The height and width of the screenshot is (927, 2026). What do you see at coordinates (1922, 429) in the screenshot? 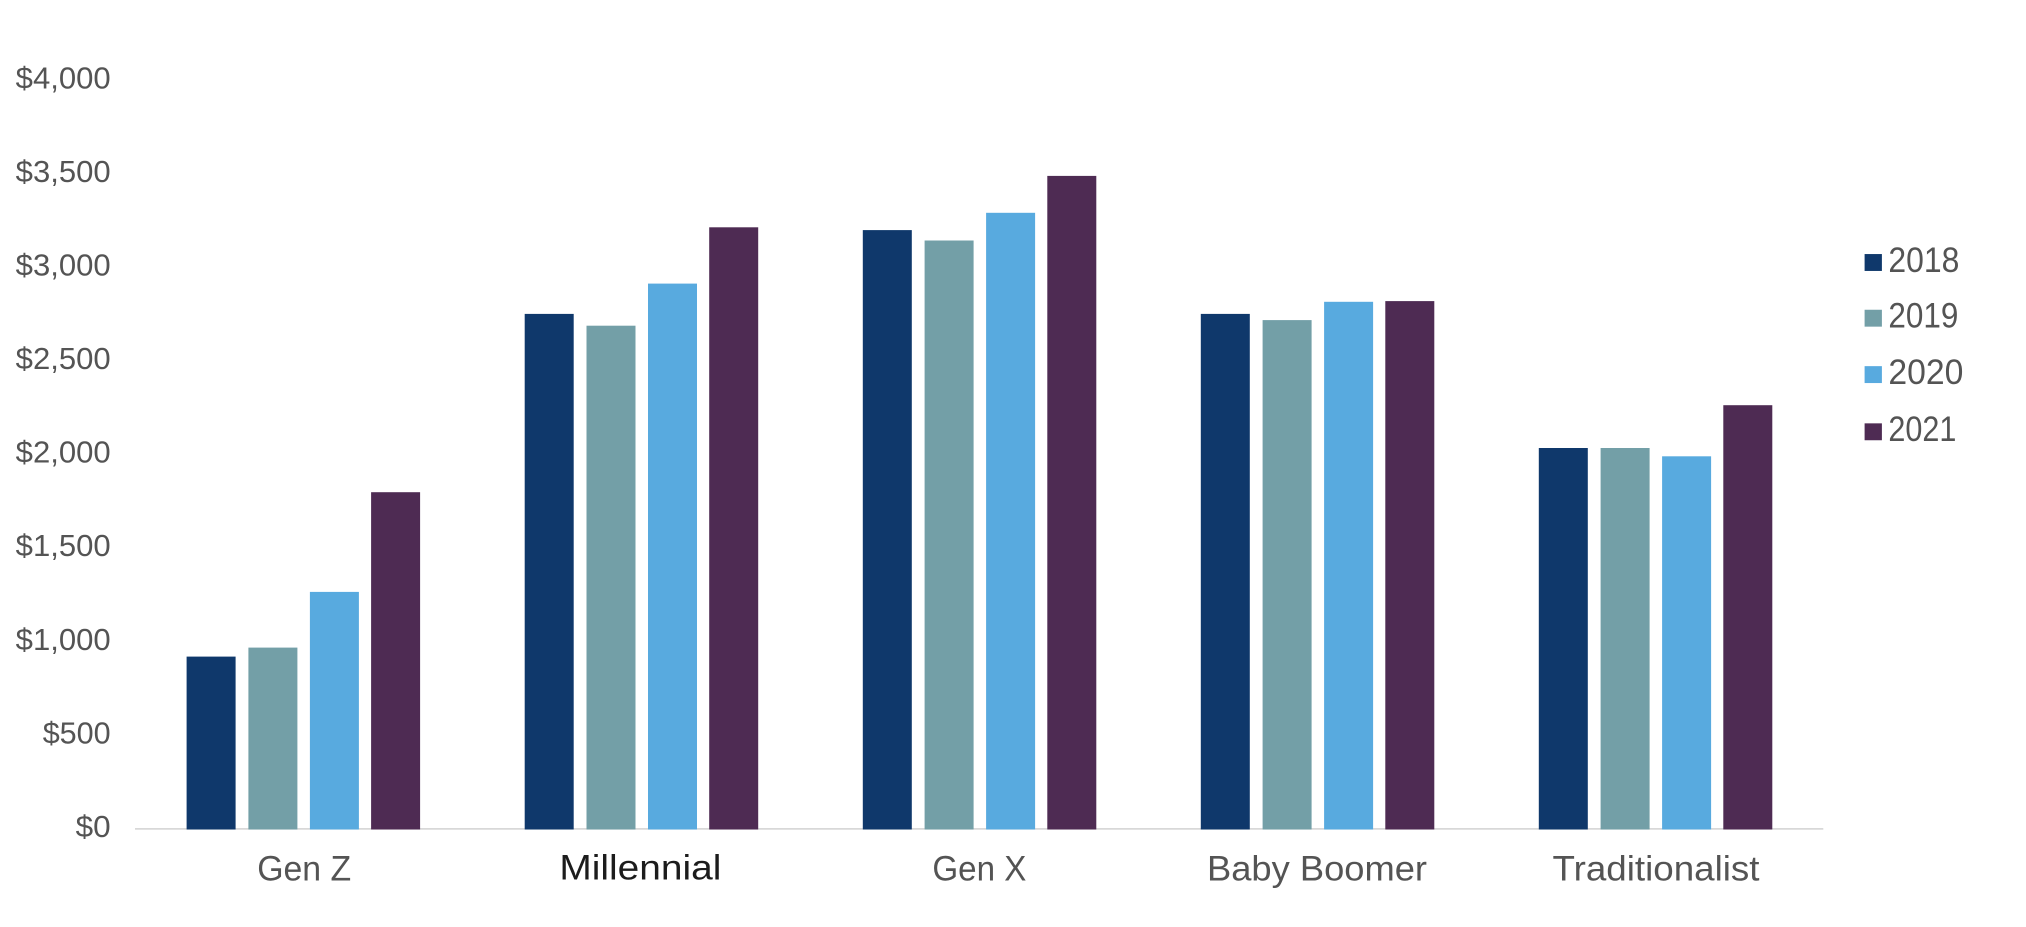
I see `svg-text: 2021` at bounding box center [1922, 429].